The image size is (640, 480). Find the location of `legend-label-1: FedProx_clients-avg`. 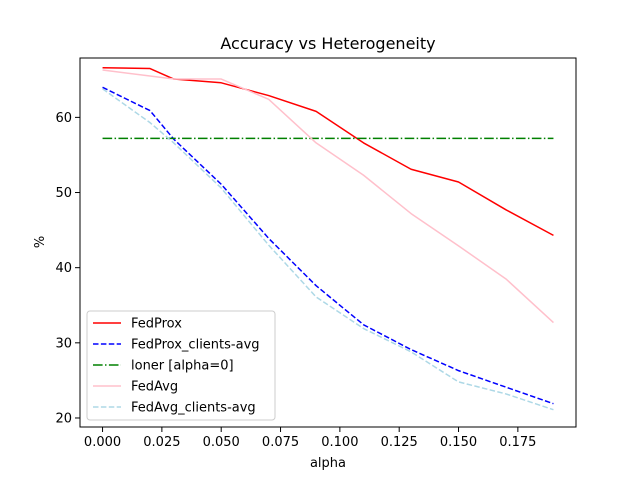

legend-label-1: FedProx_clients-avg is located at coordinates (195, 345).